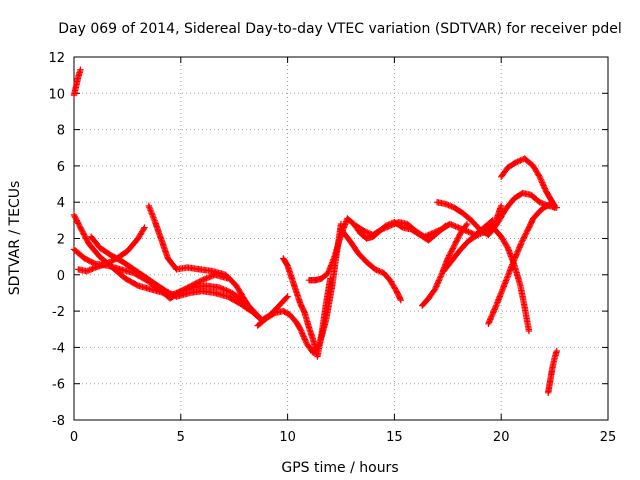 The height and width of the screenshot is (480, 640). Describe the element at coordinates (608, 437) in the screenshot. I see `x-tick-label: 25` at that location.